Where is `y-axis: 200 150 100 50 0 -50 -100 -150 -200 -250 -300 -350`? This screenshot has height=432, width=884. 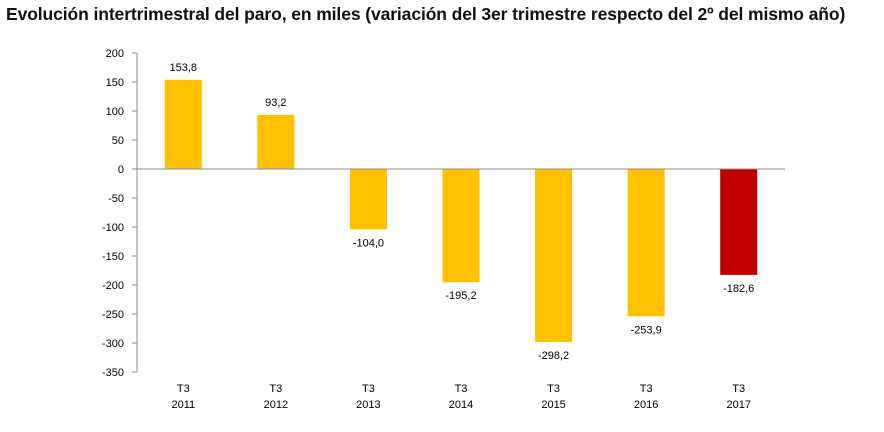
y-axis: 200 150 100 50 0 -50 -100 -150 -200 -250 -300 -350 is located at coordinates (120, 213).